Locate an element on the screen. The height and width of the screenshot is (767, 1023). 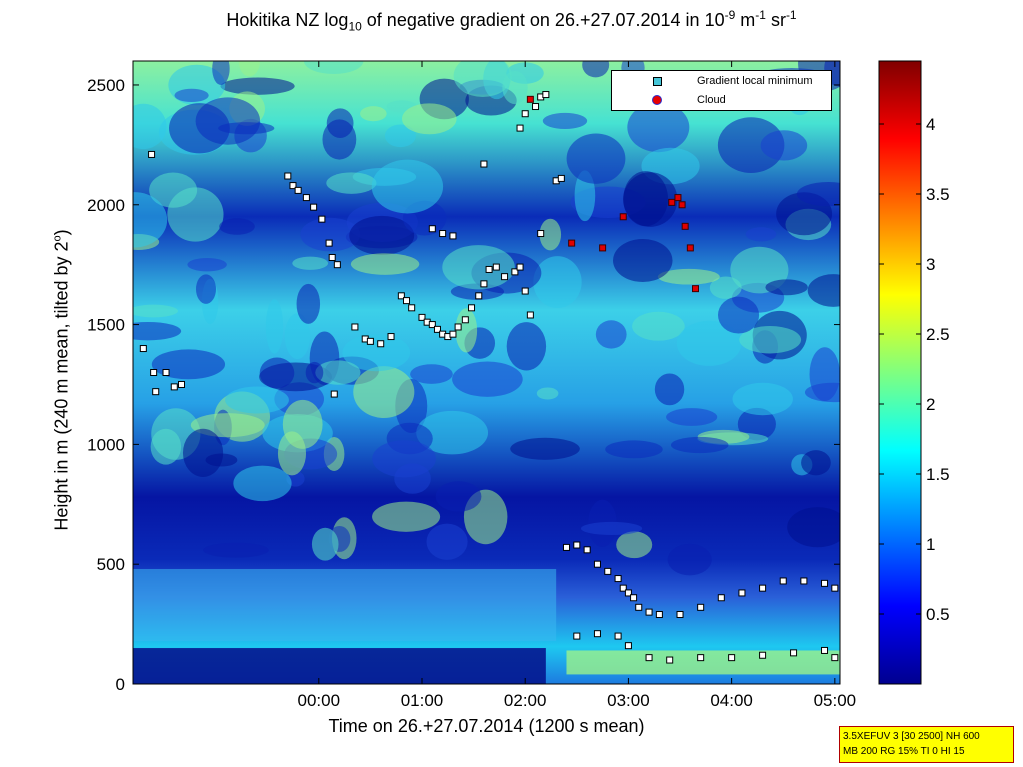
x-tick-label: 05:00 is located at coordinates (835, 700).